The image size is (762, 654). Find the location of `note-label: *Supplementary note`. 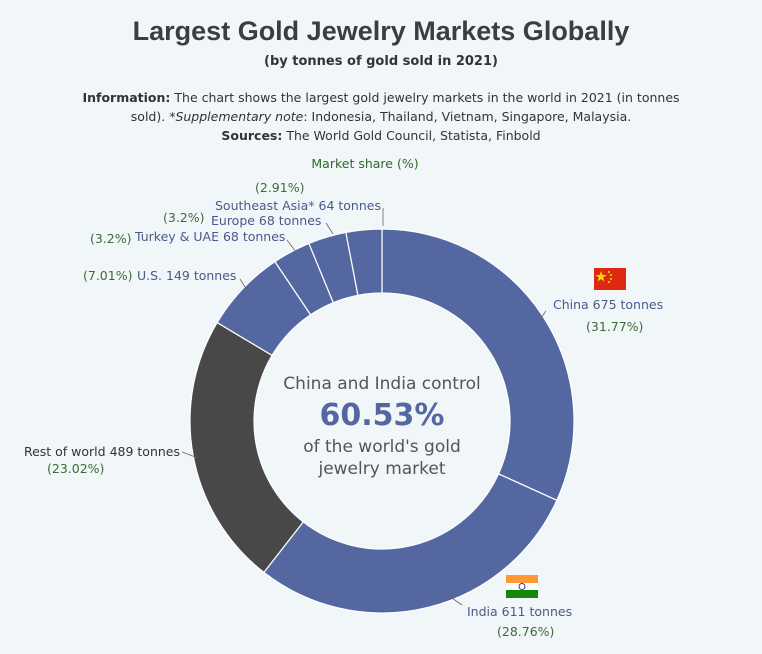

note-label: *Supplementary note is located at coordinates (236, 116).